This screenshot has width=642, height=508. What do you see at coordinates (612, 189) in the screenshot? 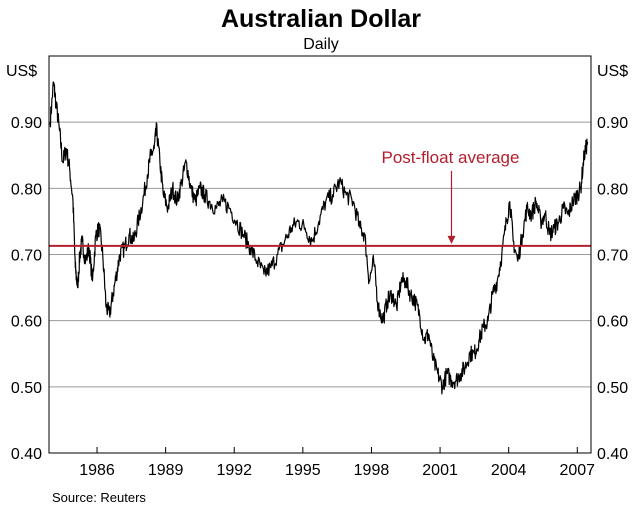
I see `y-tick-label-right: 0.80` at bounding box center [612, 189].